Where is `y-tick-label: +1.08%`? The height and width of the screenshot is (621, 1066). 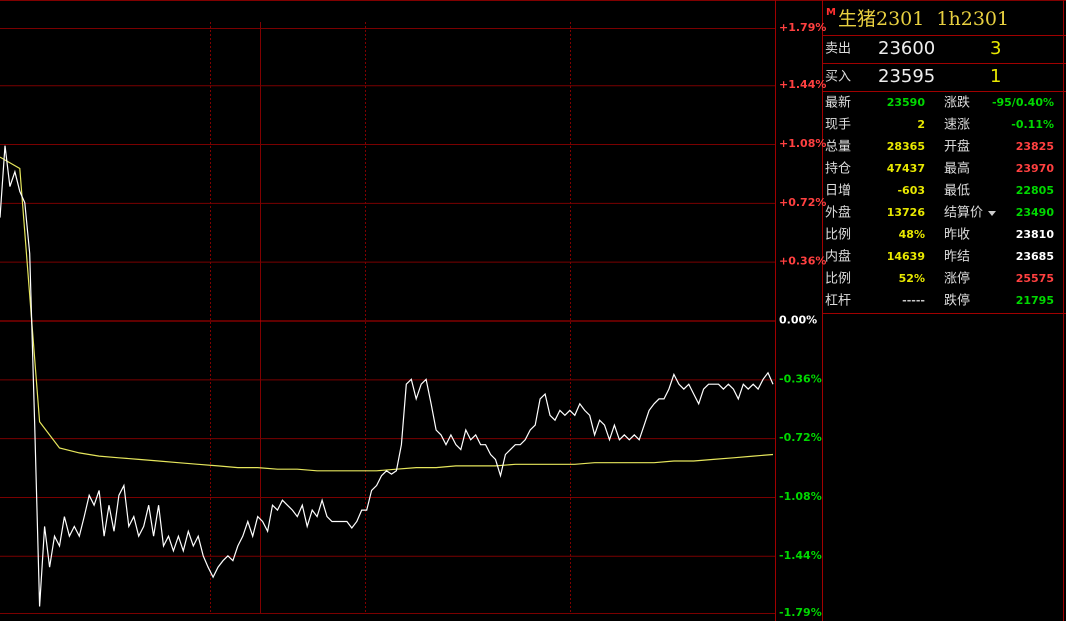
y-tick-label: +1.08% is located at coordinates (802, 143).